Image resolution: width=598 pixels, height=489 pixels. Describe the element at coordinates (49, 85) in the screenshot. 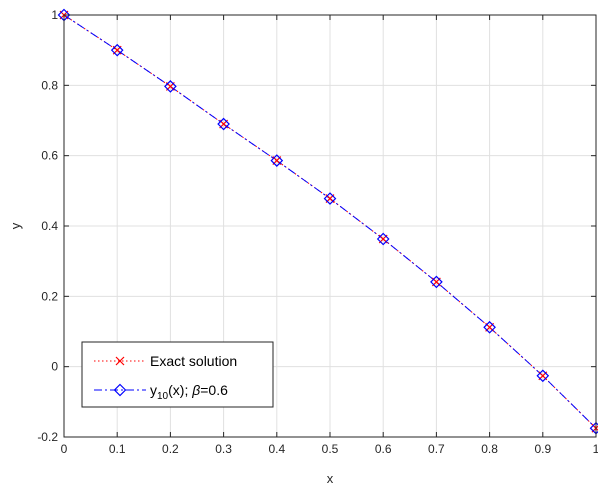

I see `y-tick-label: 0.8` at that location.